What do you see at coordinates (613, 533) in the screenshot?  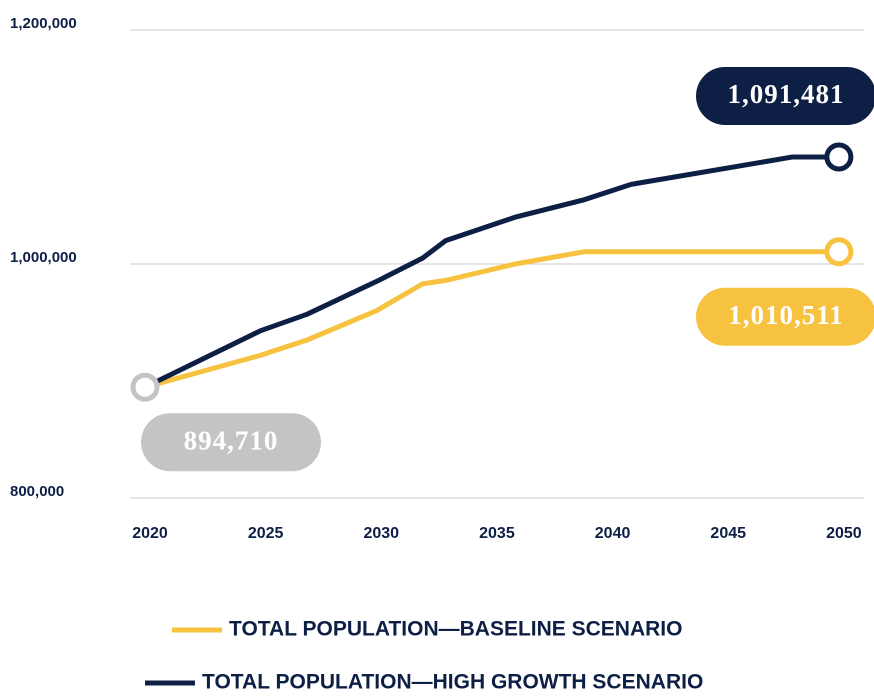 I see `x-tick-label: 2040` at bounding box center [613, 533].